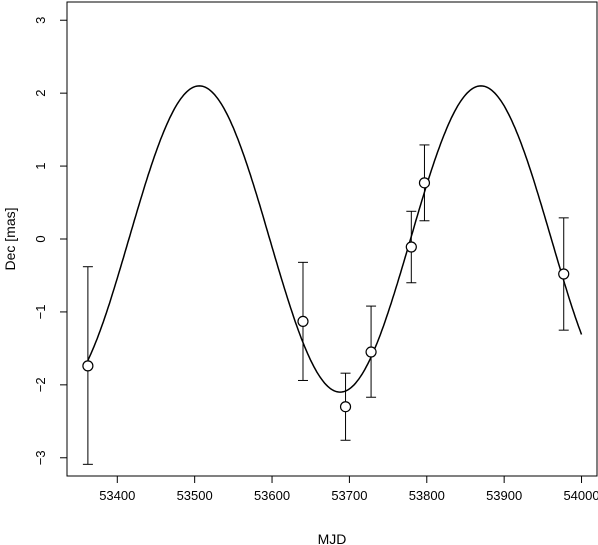 The image size is (598, 545). What do you see at coordinates (40, 384) in the screenshot?
I see `y-tick-label: −2` at bounding box center [40, 384].